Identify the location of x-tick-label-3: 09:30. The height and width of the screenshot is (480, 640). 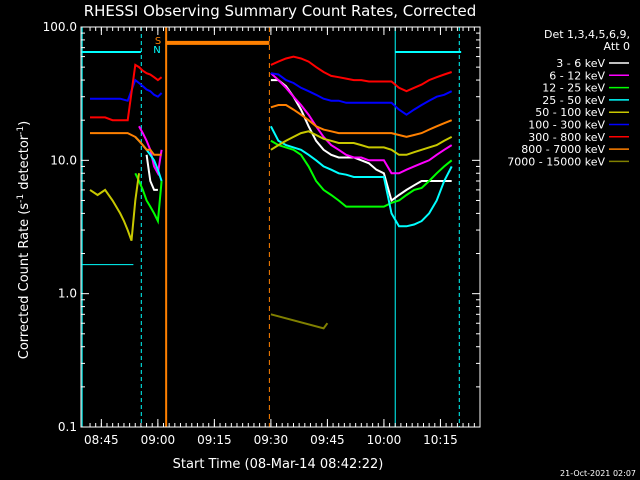
(271, 440).